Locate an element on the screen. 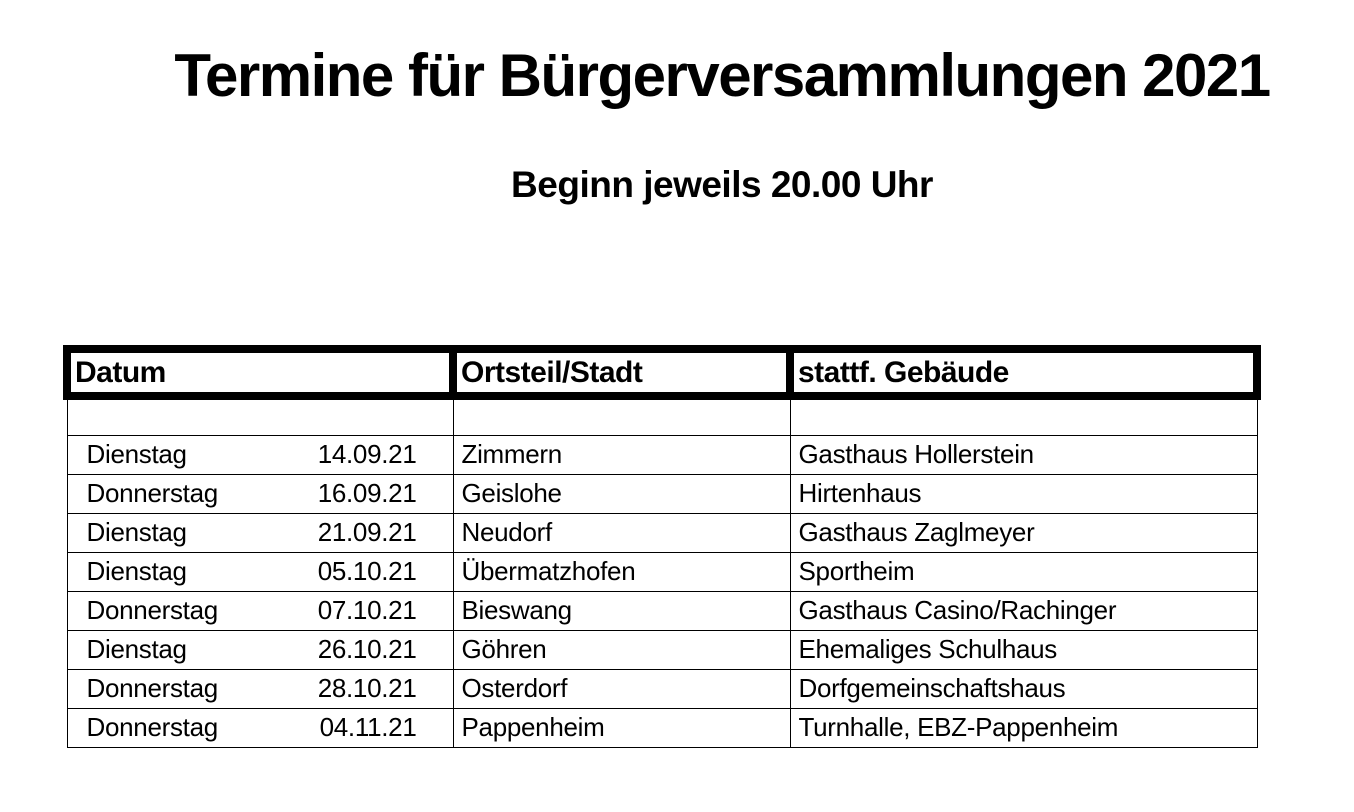  event-building: Hirtenhaus is located at coordinates (1023, 493).